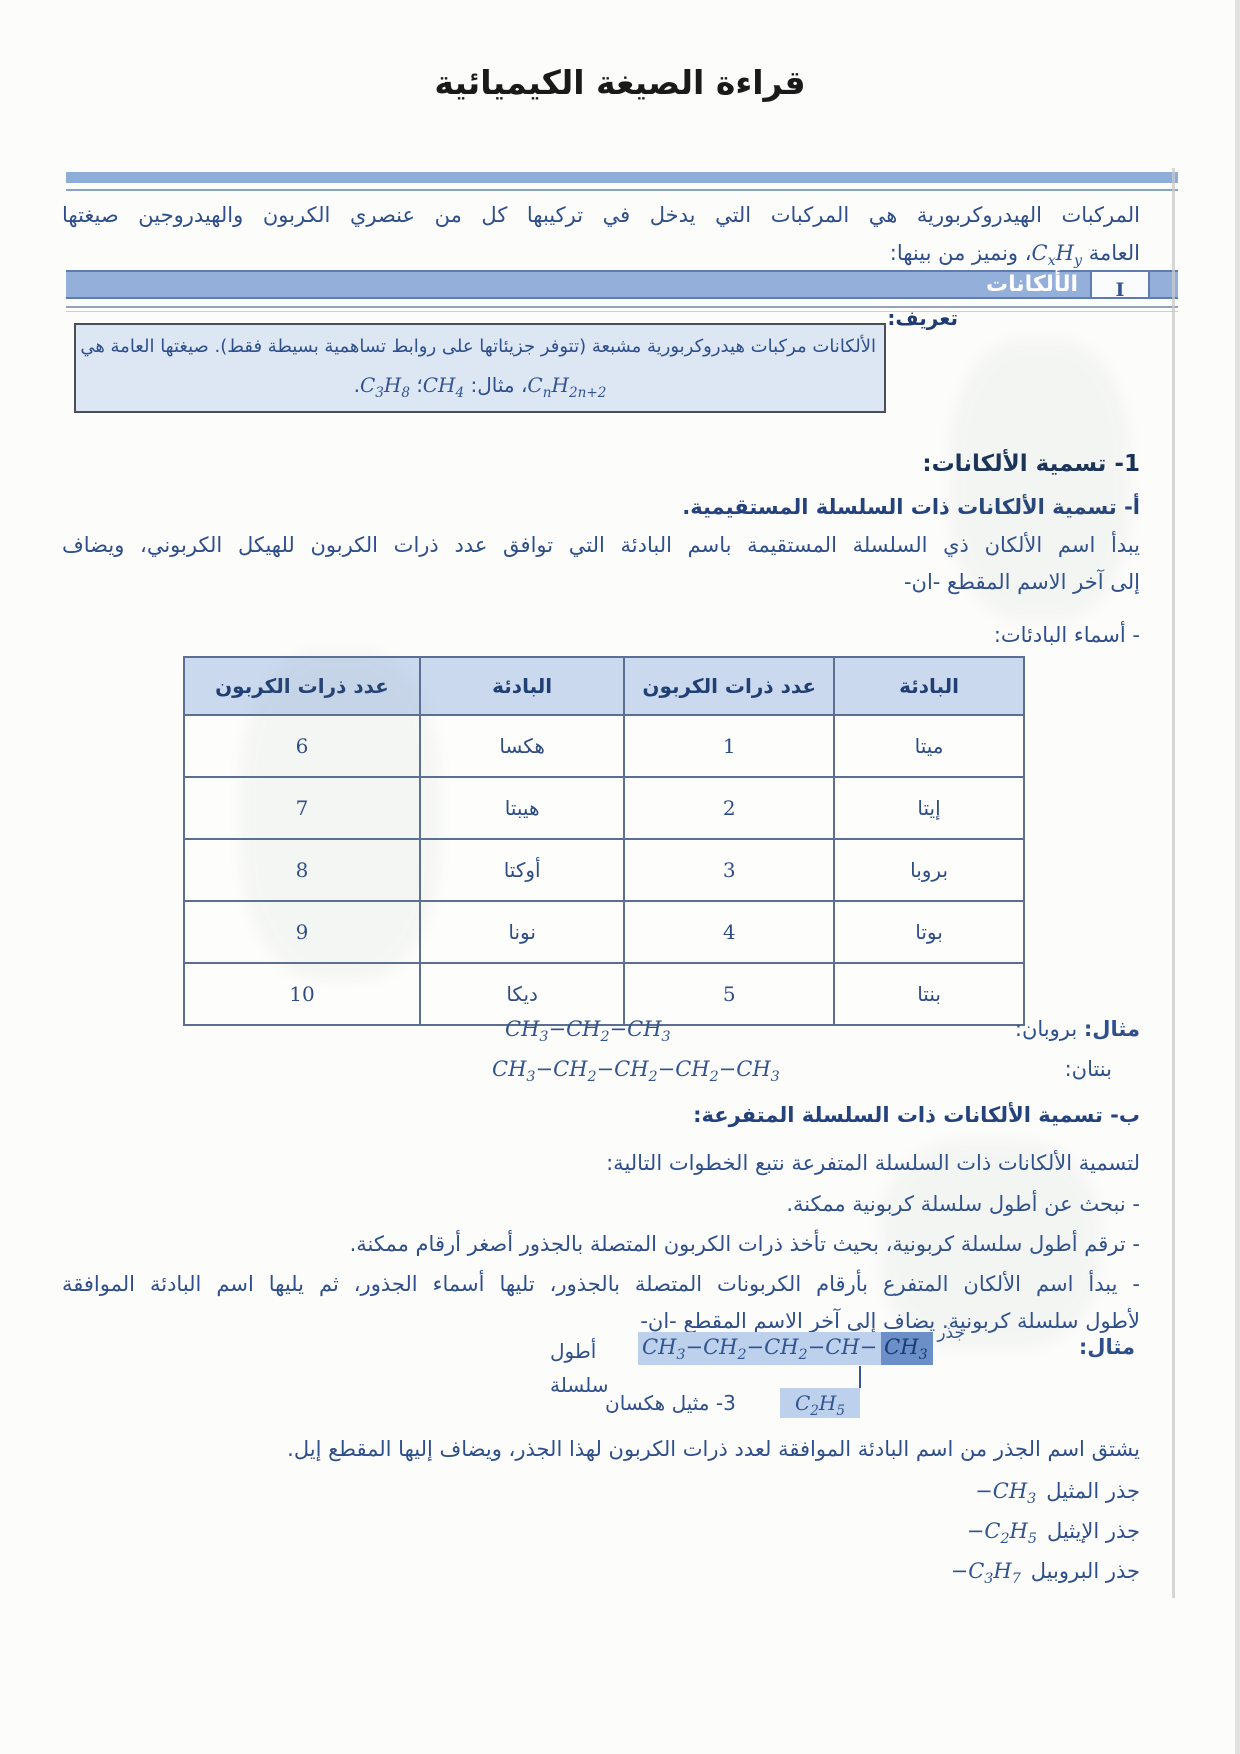  I want to click on cell-count: 6, so click(302, 746).